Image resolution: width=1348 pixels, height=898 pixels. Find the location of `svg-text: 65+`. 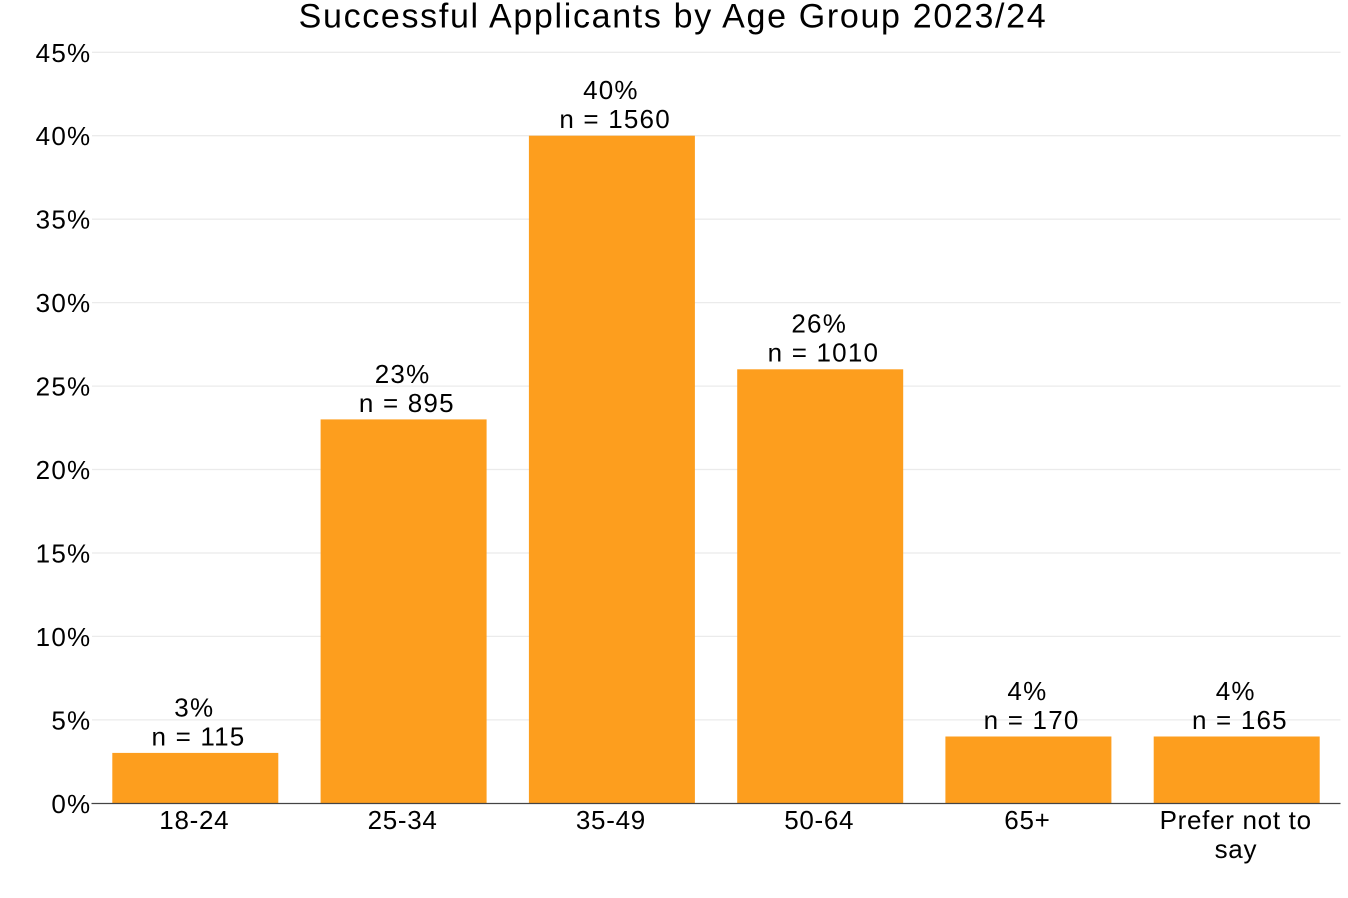

svg-text: 65+ is located at coordinates (1027, 820).